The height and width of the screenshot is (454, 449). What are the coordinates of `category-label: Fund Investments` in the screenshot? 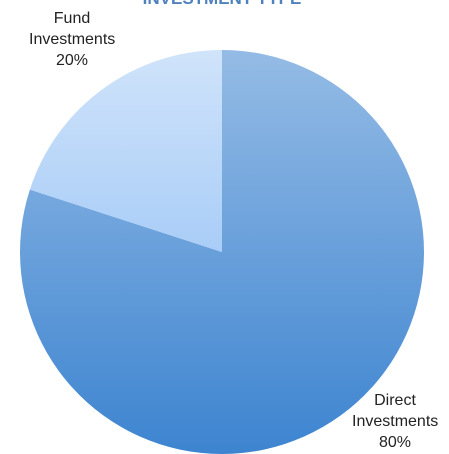 It's located at (72, 29).